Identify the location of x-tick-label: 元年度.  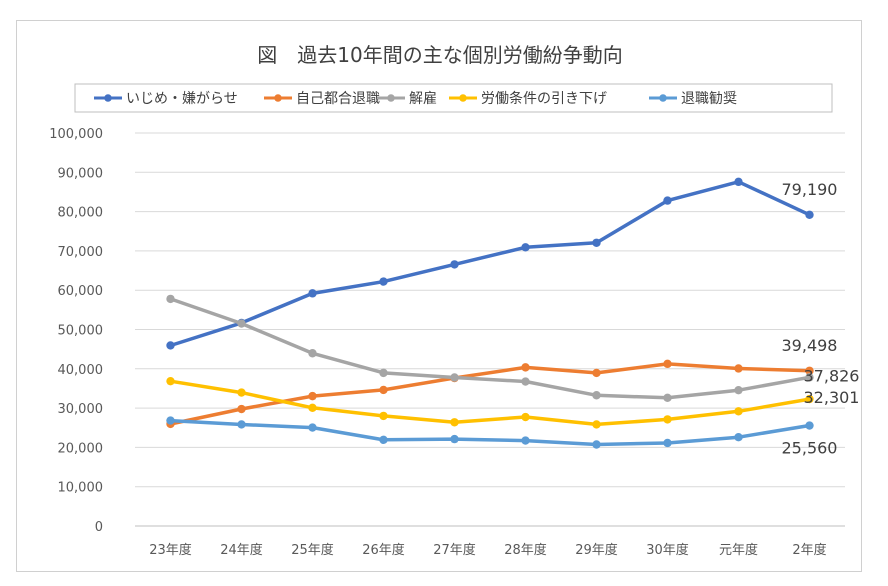
(738, 550).